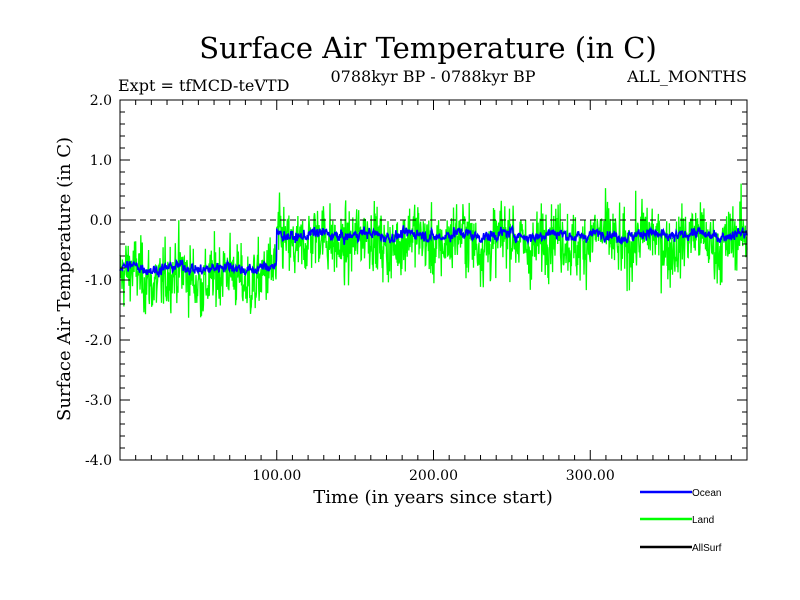 This screenshot has width=800, height=600. What do you see at coordinates (707, 548) in the screenshot?
I see `legend-label-allsurf: AllSurf` at bounding box center [707, 548].